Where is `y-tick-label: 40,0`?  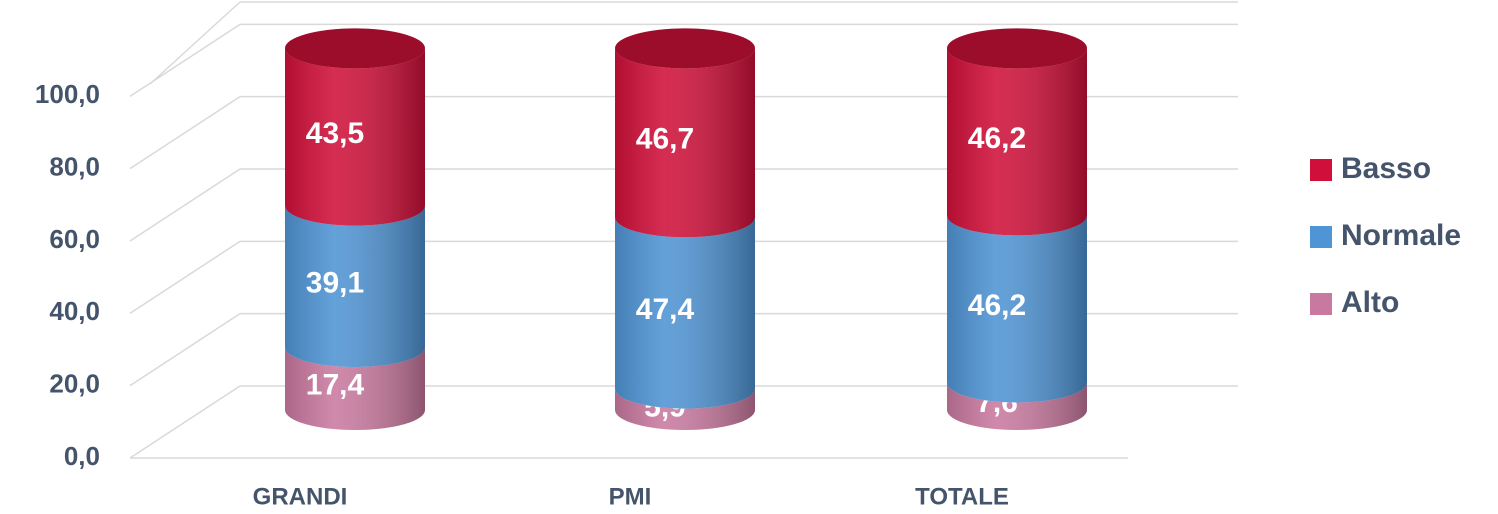
y-tick-label: 40,0 is located at coordinates (74, 311).